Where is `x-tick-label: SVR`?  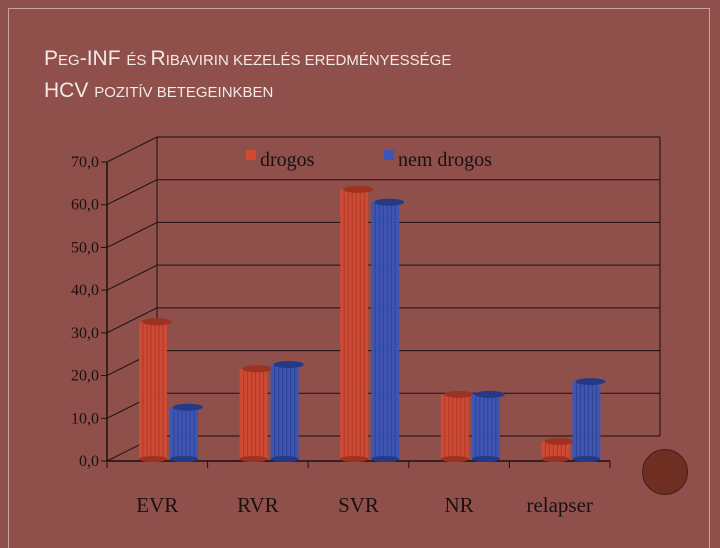
x-tick-label: SVR is located at coordinates (358, 505).